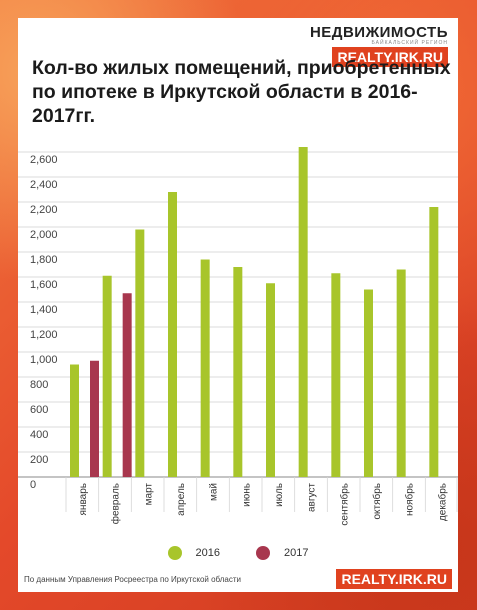 This screenshot has height=610, width=477. I want to click on brand-url-top: REALTY.IRK.RU, so click(390, 57).